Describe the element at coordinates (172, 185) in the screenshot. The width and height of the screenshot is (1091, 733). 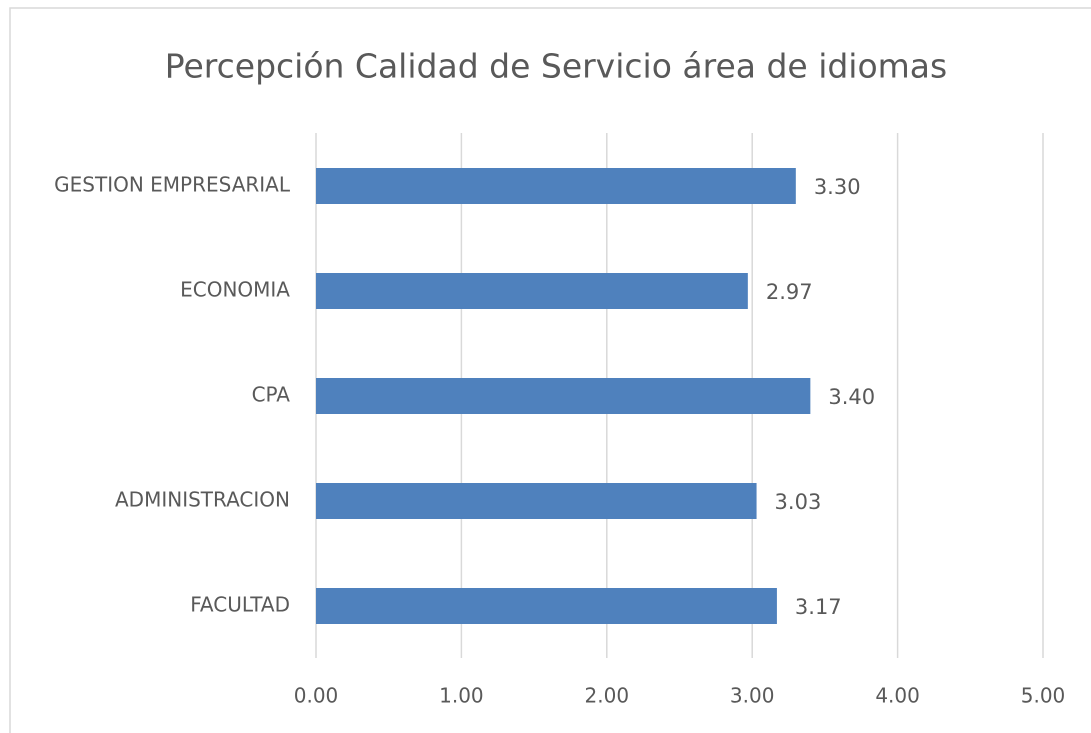
I see `y-tick-label: GESTION EMPRESARIAL` at that location.